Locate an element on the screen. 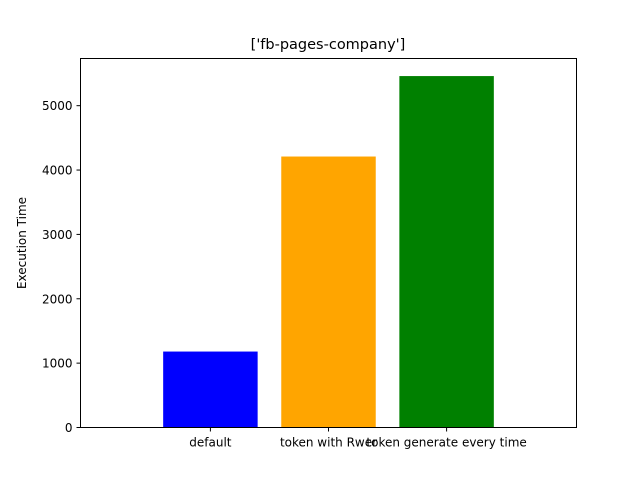 This screenshot has height=484, width=640. y-tick-label: 5000 is located at coordinates (57, 106).